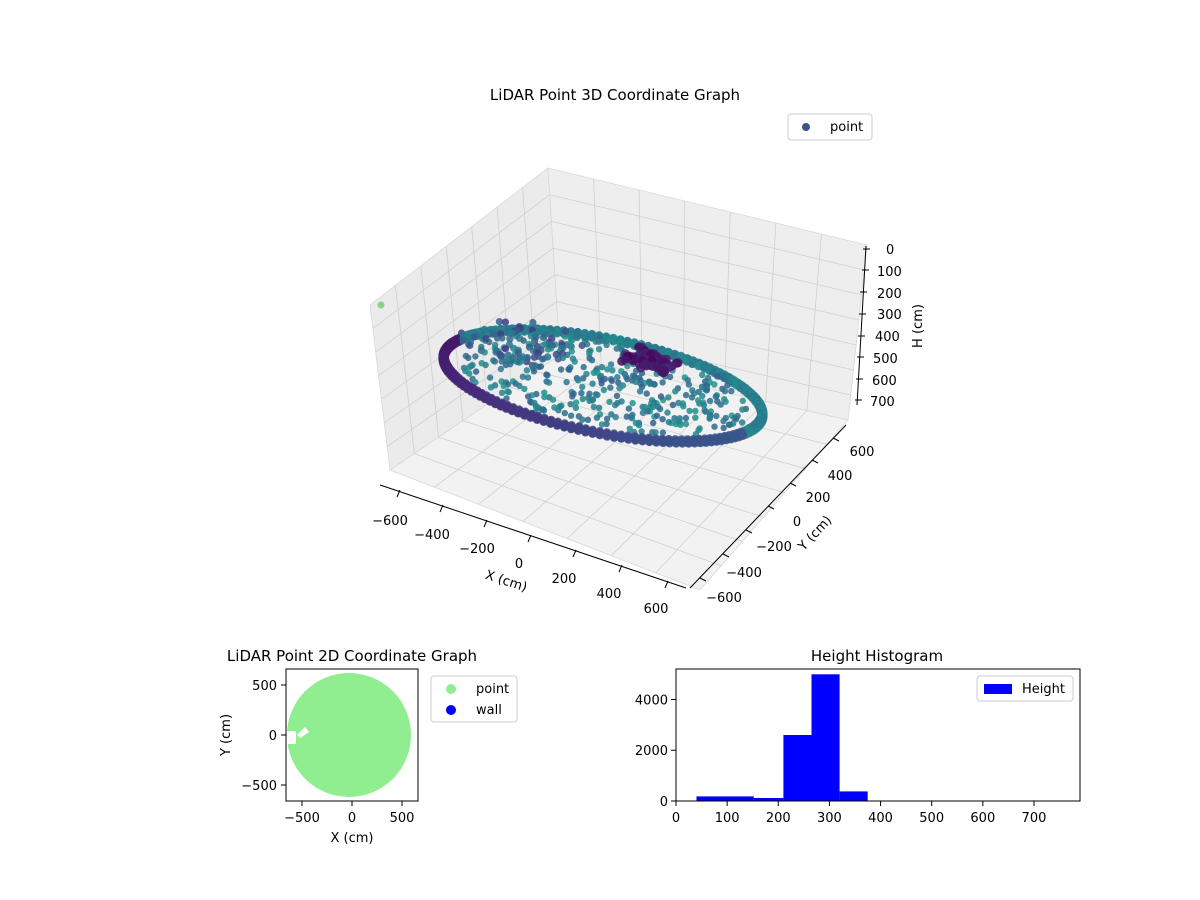 The image size is (1200, 900). Describe the element at coordinates (790, 525) in the screenshot. I see `y-tick-labels: −600 −400 −200 0 200 400 600` at that location.